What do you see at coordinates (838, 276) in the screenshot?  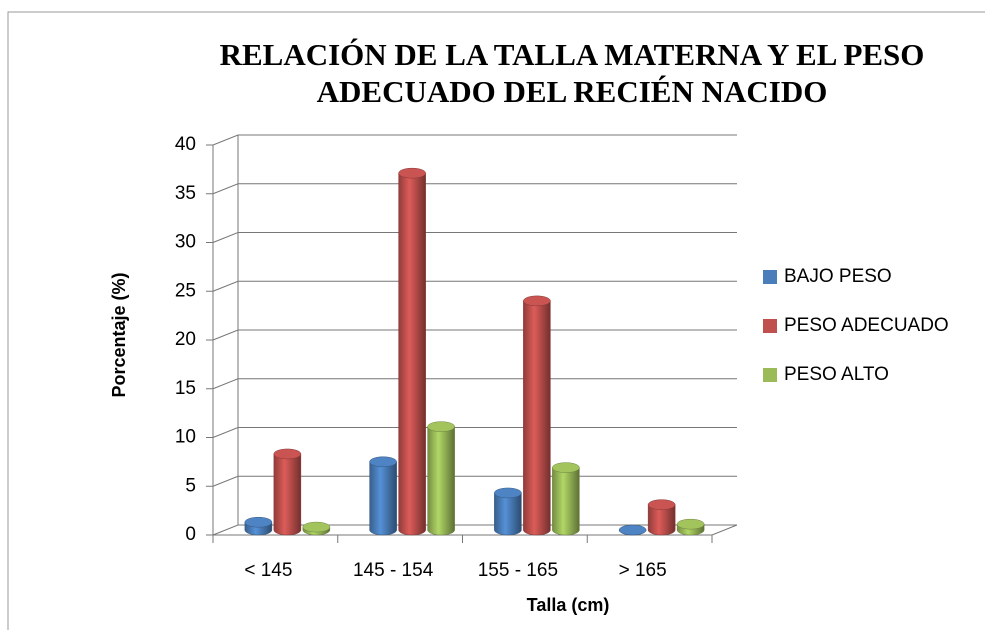 I see `legend-label: BAJO PESO` at bounding box center [838, 276].